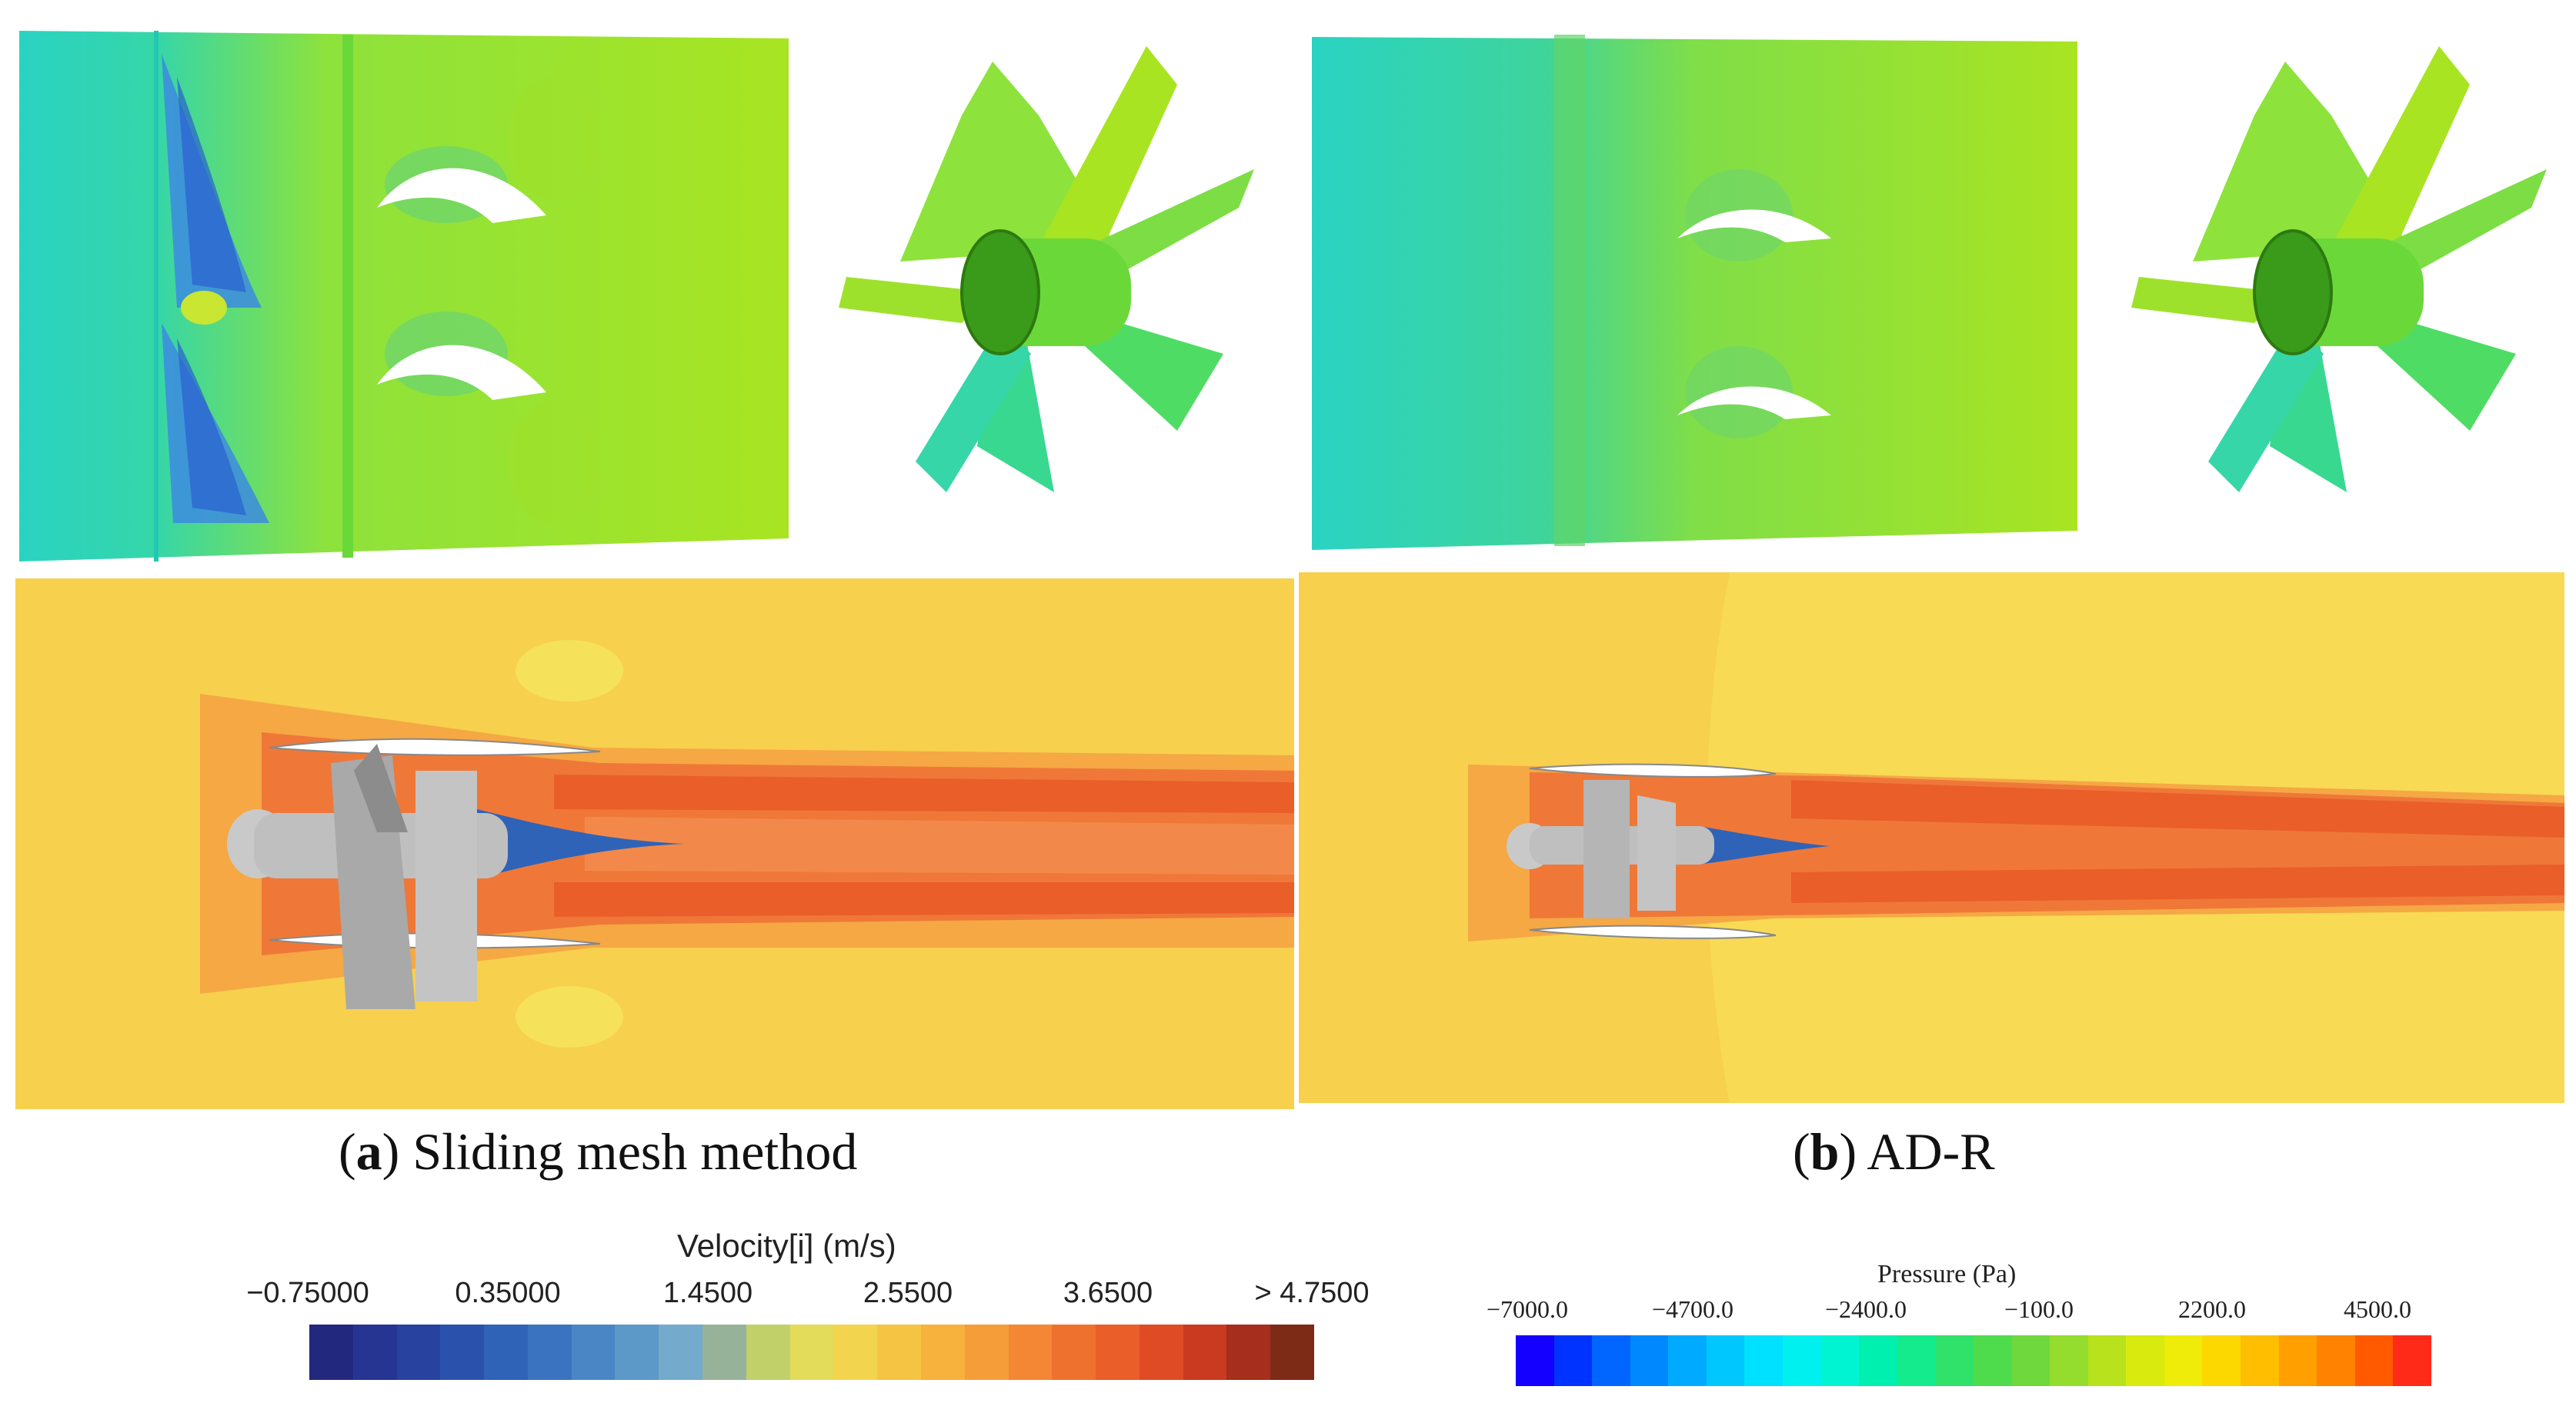 The height and width of the screenshot is (1403, 2576). What do you see at coordinates (1528, 1309) in the screenshot?
I see `pressure-legend-tick: −7000.0` at bounding box center [1528, 1309].